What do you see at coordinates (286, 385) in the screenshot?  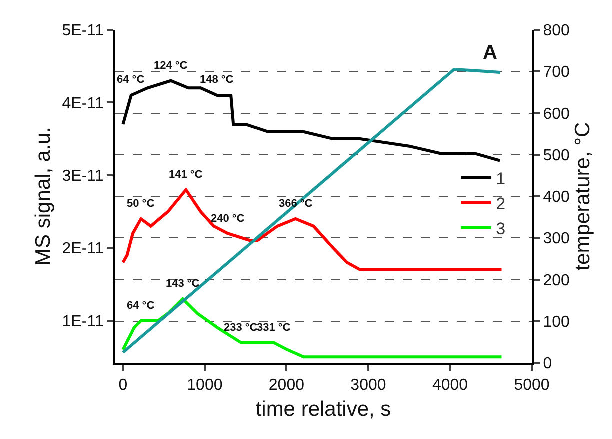 I see `x-tick-label: 2000` at bounding box center [286, 385].